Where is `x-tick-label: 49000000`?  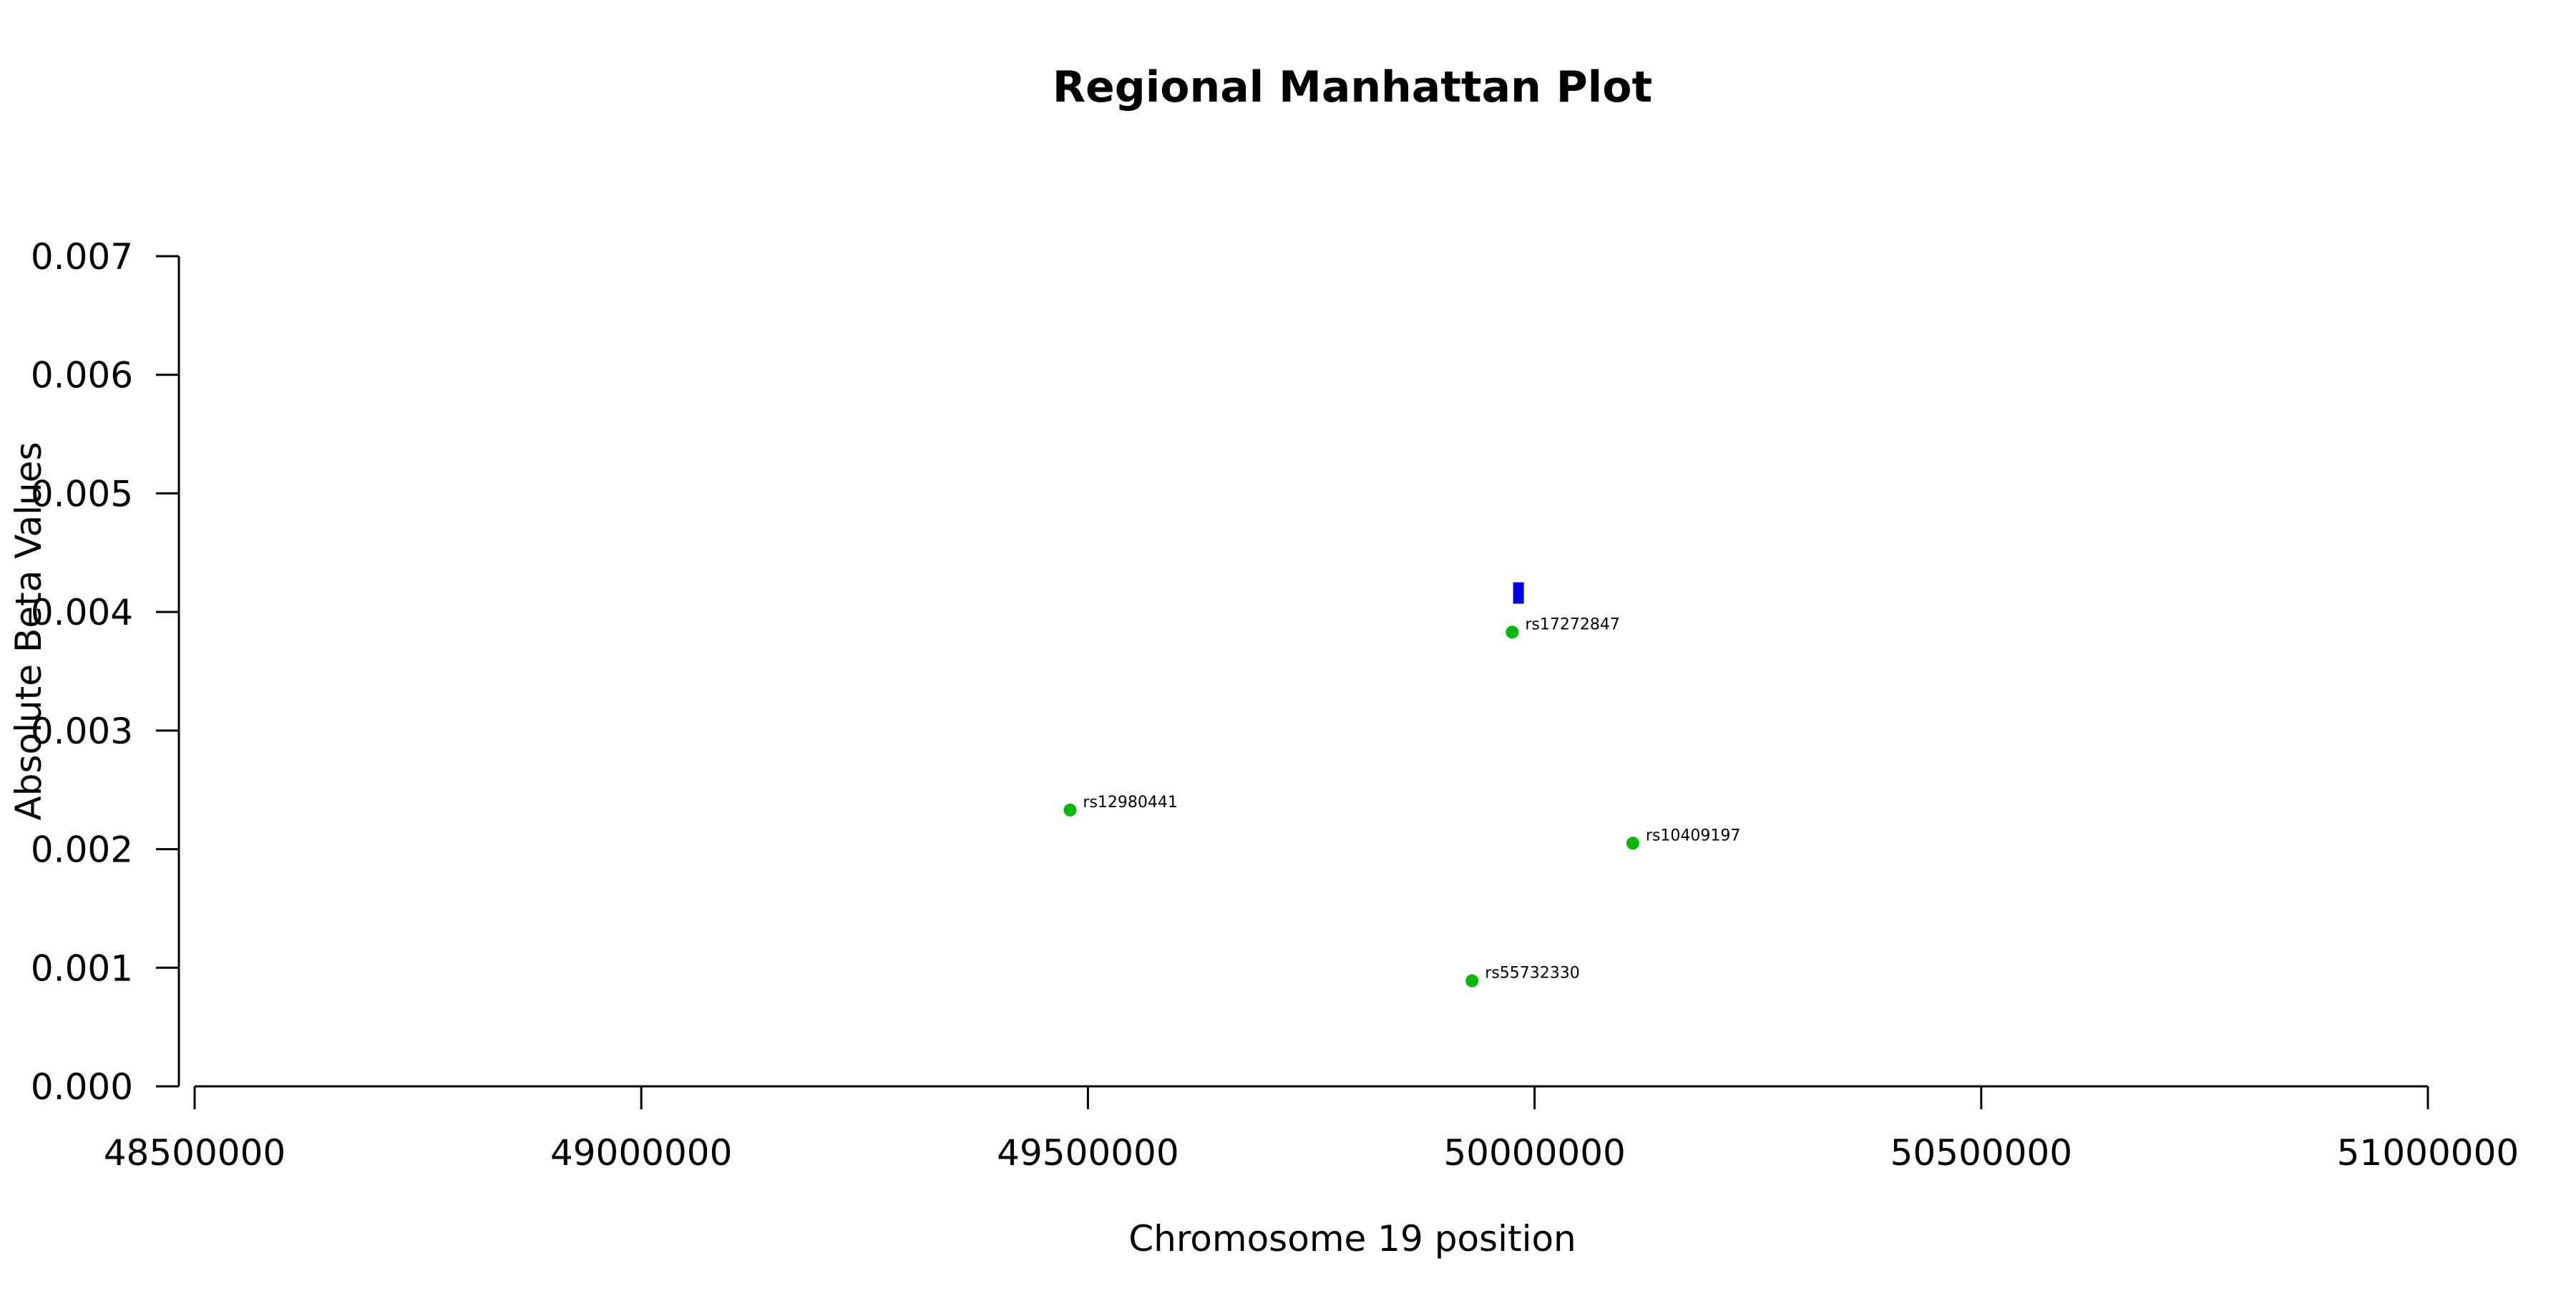 x-tick-label: 49000000 is located at coordinates (641, 1153).